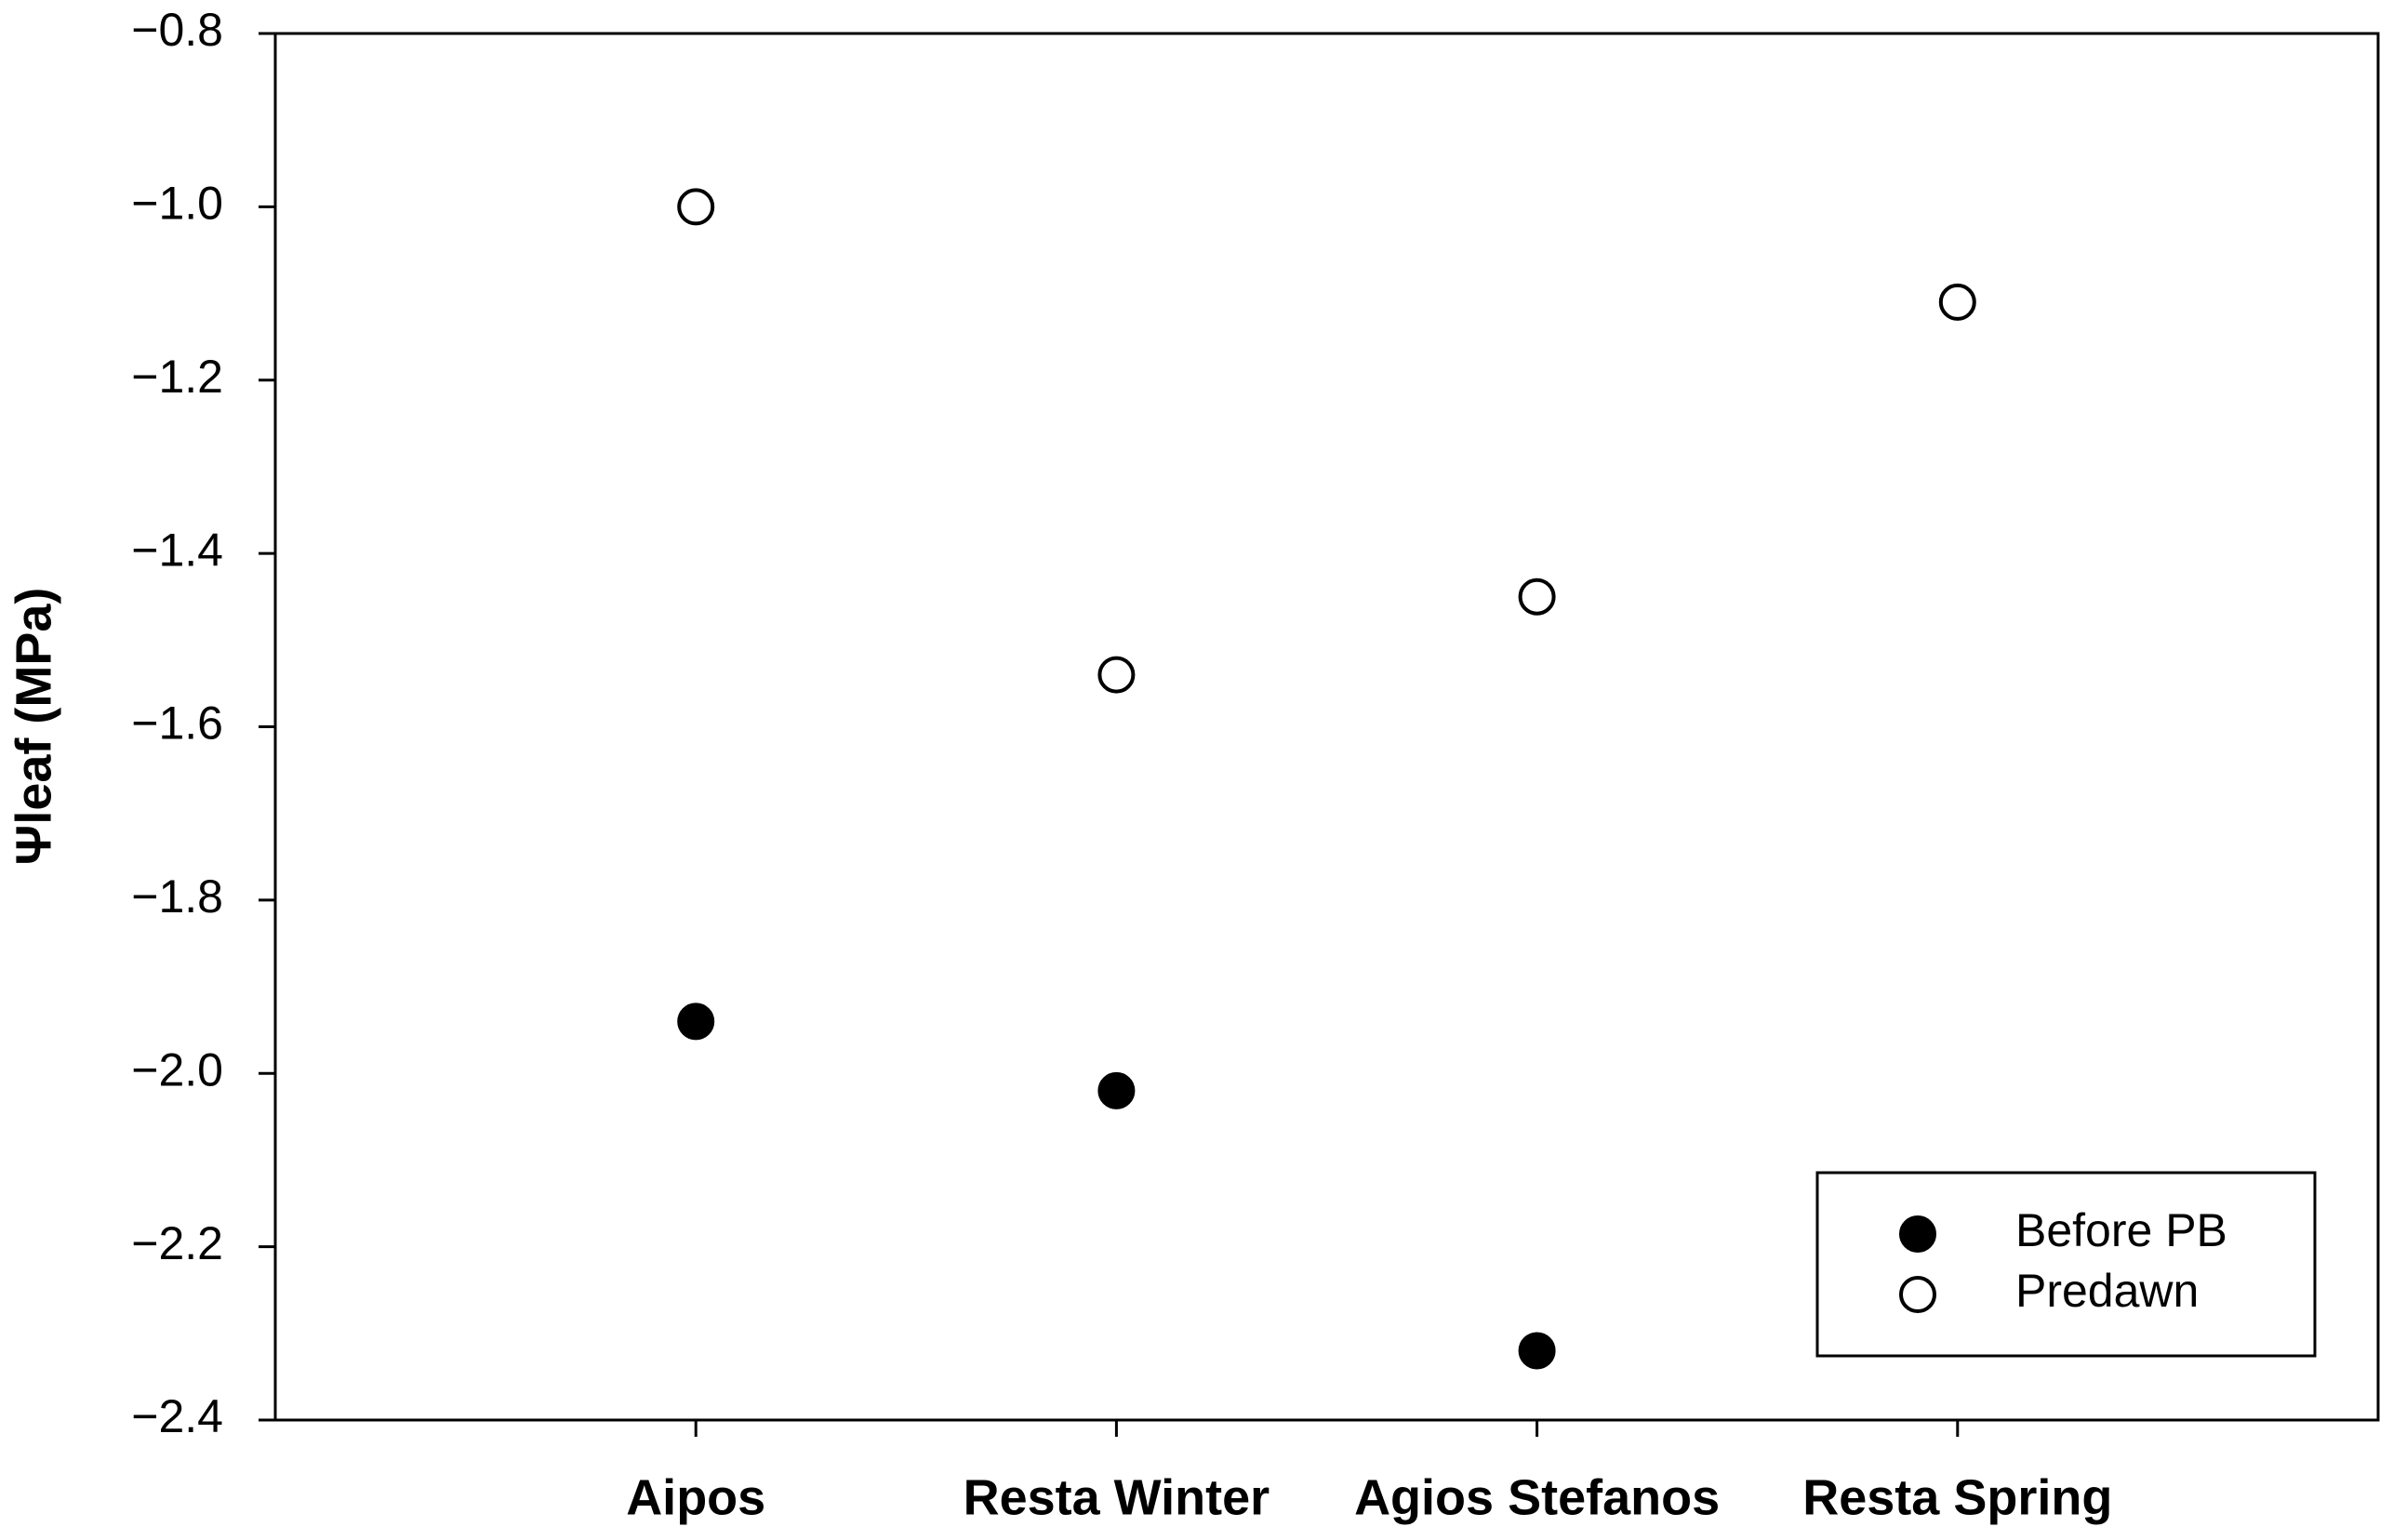 This screenshot has width=2393, height=1540. I want to click on y-tick-label: −1.0, so click(177, 204).